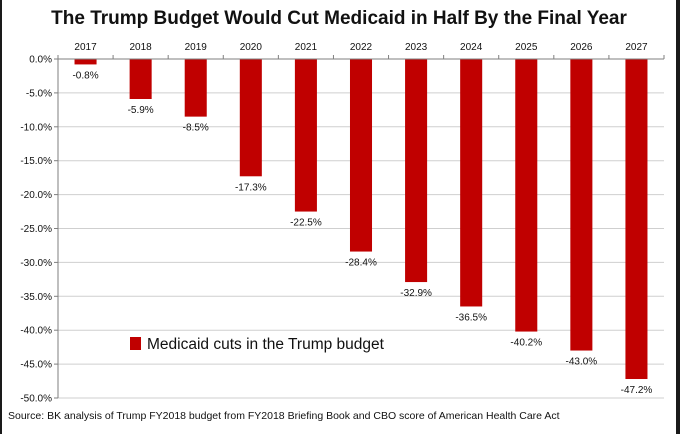  I want to click on category-label: 2026, so click(581, 47).